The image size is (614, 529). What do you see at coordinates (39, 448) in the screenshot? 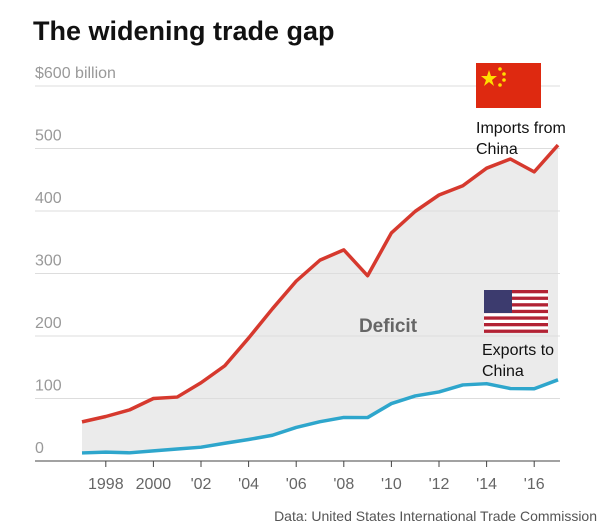
I see `y-tick-label: 0` at bounding box center [39, 448].